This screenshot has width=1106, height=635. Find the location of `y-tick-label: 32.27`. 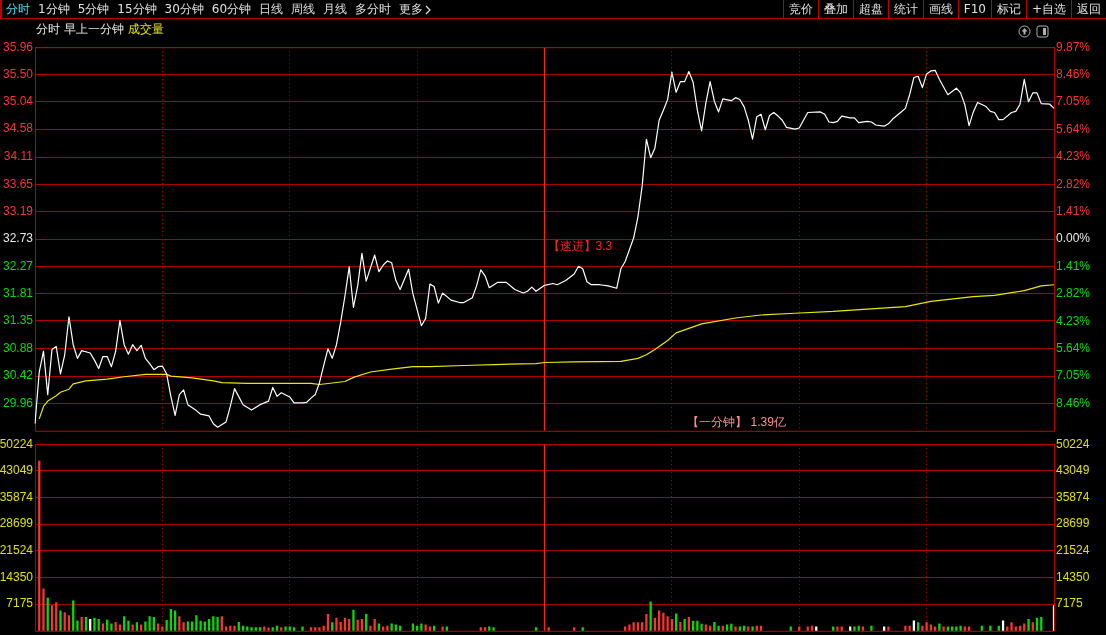

y-tick-label: 32.27 is located at coordinates (18, 265).